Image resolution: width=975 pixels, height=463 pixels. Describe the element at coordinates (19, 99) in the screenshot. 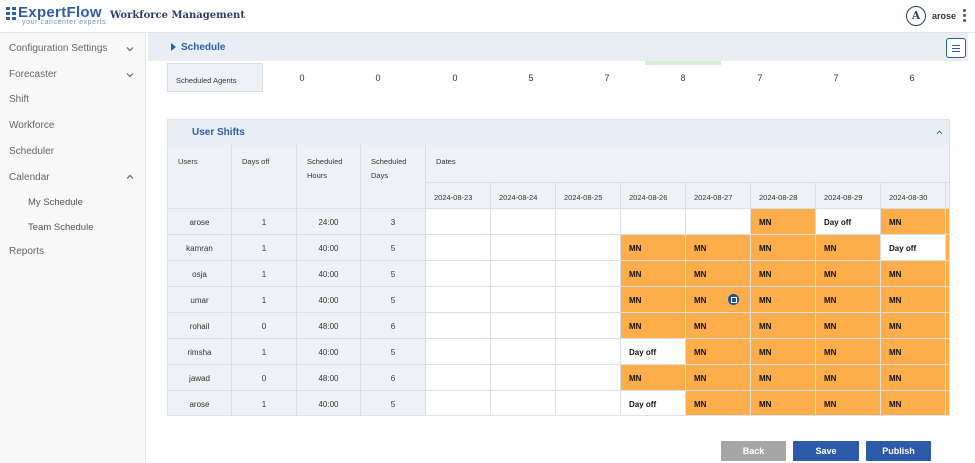

I see `sidebar-item-shift: Shift` at that location.